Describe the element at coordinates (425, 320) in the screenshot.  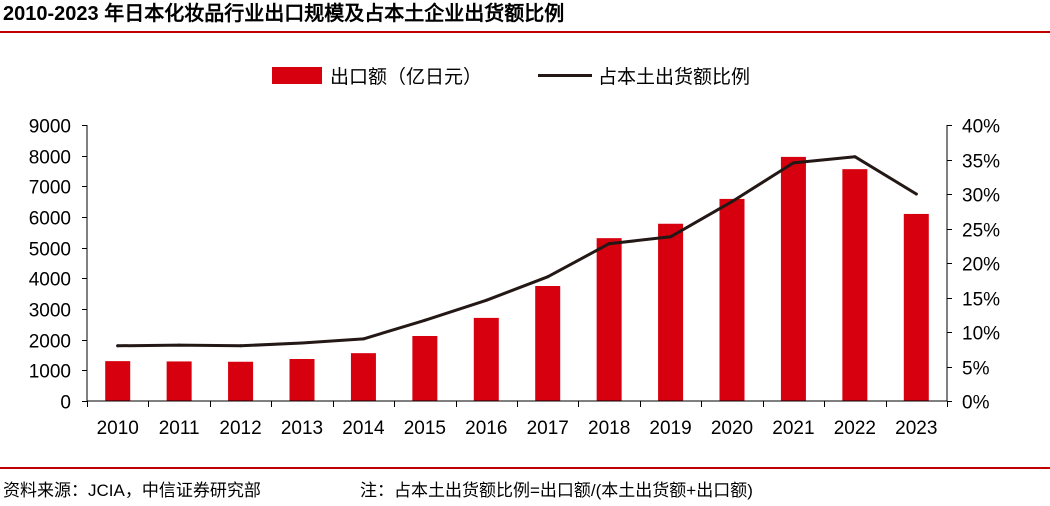
I see `share-point-2015` at that location.